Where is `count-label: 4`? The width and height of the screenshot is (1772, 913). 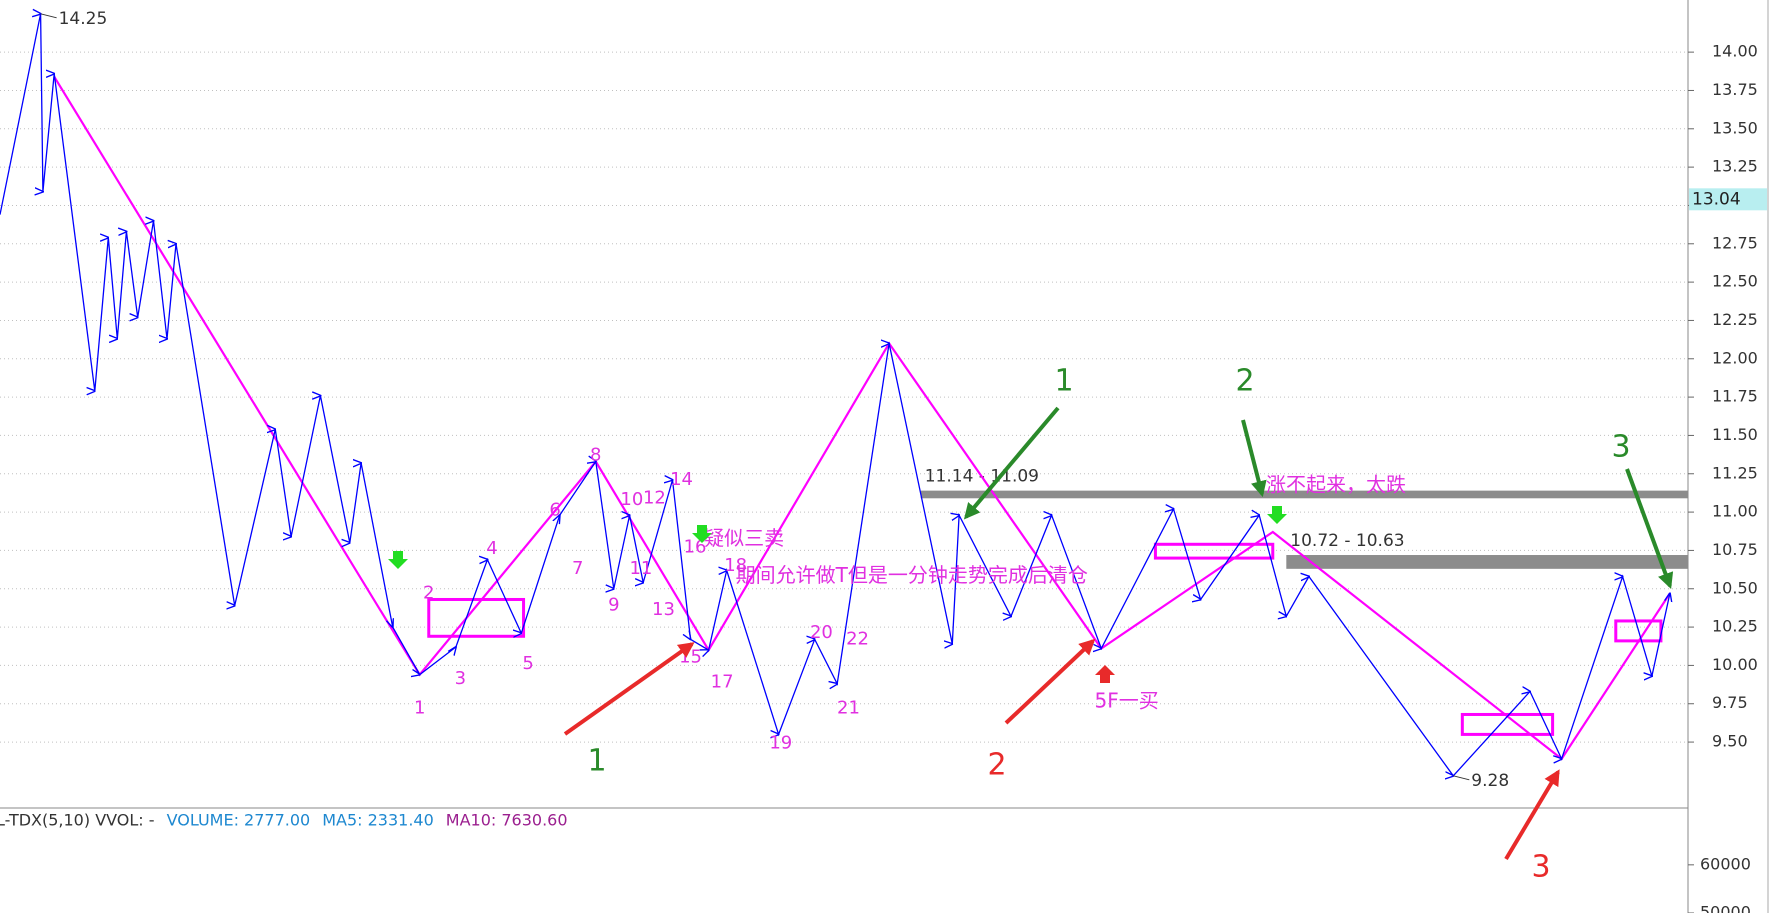 count-label: 4 is located at coordinates (491, 548).